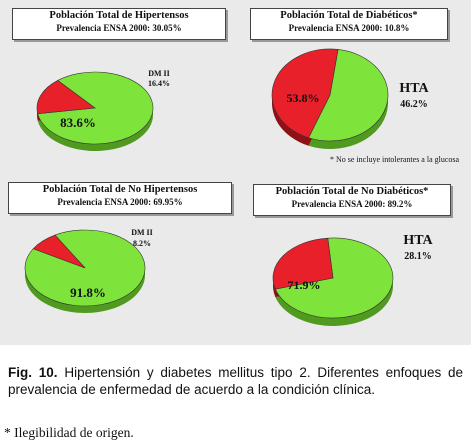  I want to click on chart-2-label-1: 53.8%, so click(303, 98).